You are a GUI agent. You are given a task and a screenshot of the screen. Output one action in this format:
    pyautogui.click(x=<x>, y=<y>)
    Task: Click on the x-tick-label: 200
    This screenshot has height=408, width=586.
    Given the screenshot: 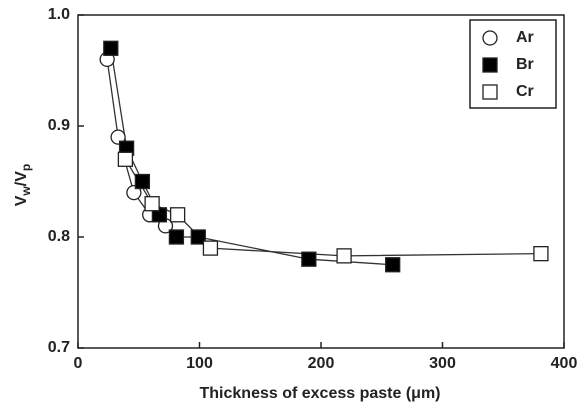 What is the action you would take?
    pyautogui.click(x=321, y=363)
    